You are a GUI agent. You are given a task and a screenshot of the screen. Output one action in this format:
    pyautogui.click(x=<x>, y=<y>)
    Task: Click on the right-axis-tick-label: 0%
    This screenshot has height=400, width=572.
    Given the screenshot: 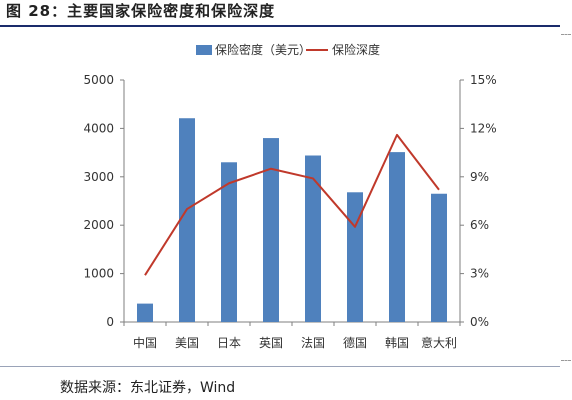 What is the action you would take?
    pyautogui.click(x=479, y=322)
    